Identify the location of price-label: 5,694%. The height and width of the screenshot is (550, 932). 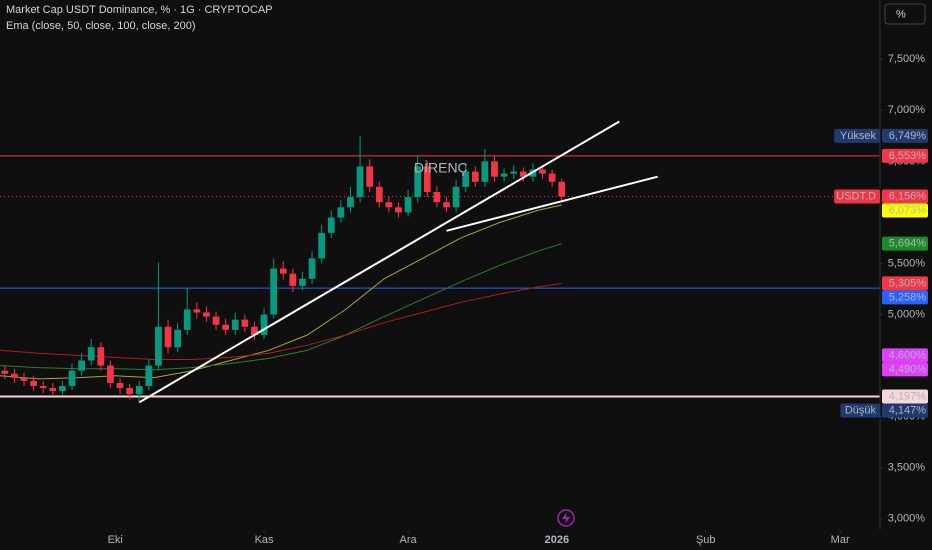
(908, 244).